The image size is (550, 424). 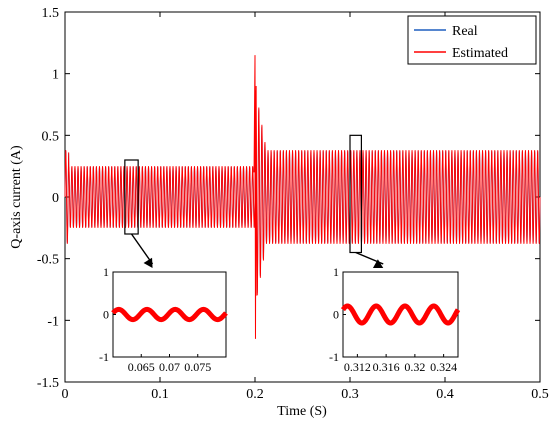 What do you see at coordinates (55, 75) in the screenshot?
I see `y-tick-label: 1` at bounding box center [55, 75].